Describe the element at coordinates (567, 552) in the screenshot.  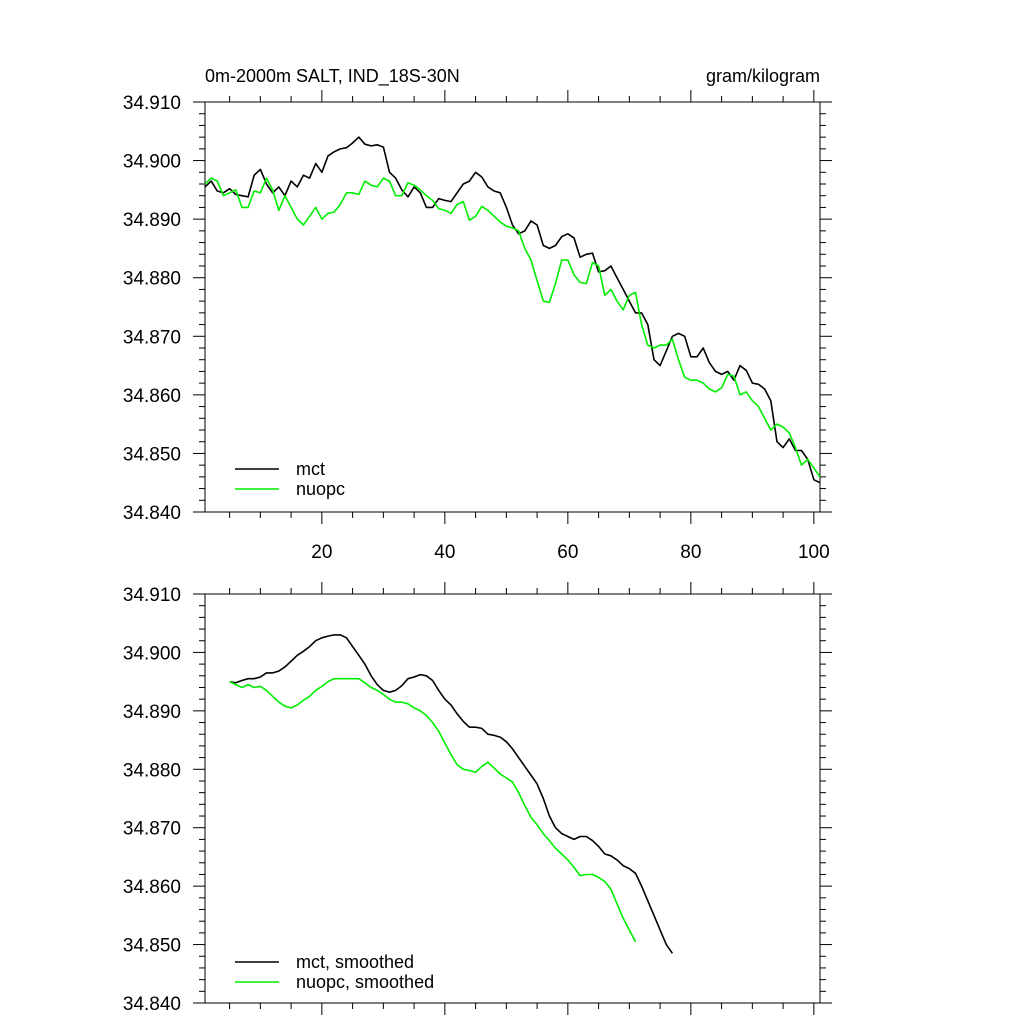
I see `x-tick-label: 60` at that location.